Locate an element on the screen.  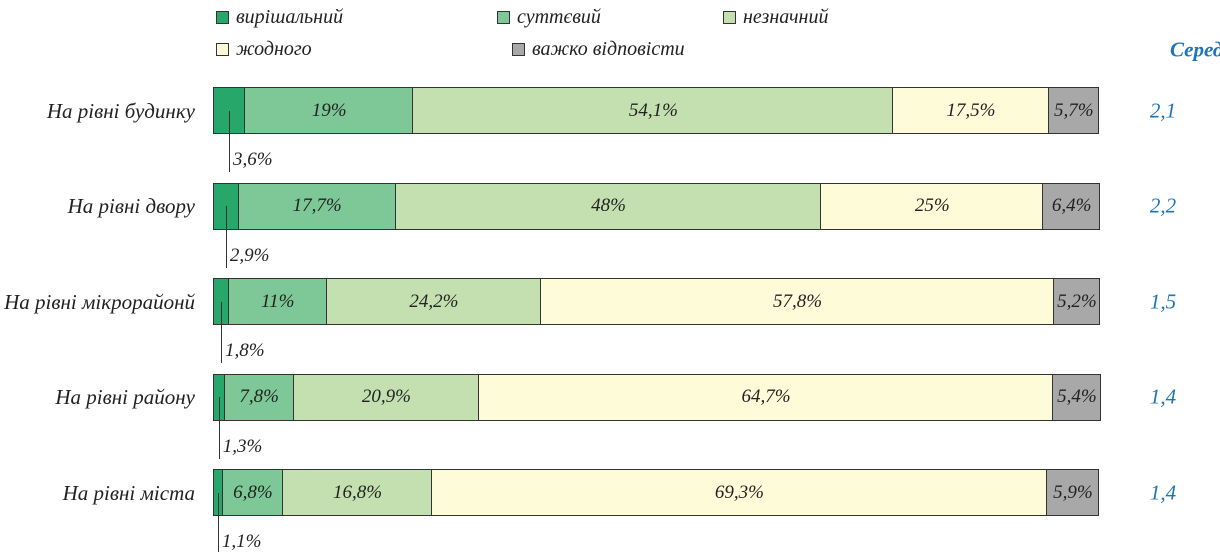
category-label: На рівні мікрорайонй is located at coordinates (99, 301).